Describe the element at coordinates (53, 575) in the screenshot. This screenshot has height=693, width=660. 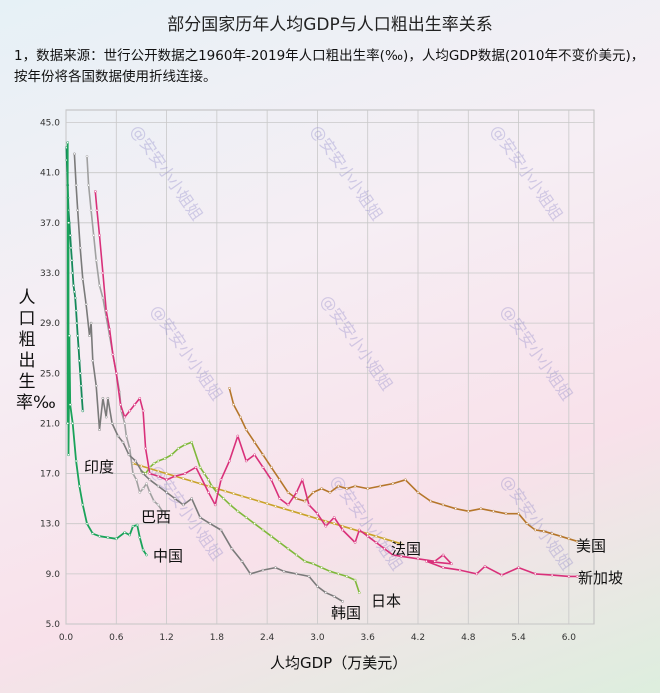
I see `y-tick-label: 9.0` at that location.